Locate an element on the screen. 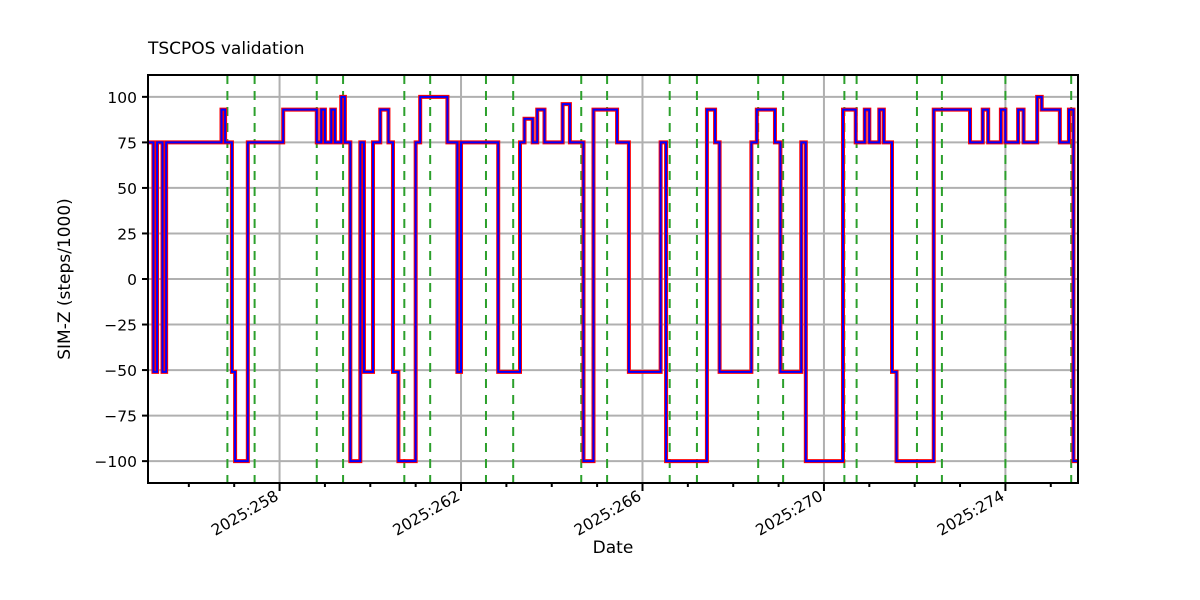 The width and height of the screenshot is (1200, 600). x-tick-label: 2025:266 is located at coordinates (607, 513).